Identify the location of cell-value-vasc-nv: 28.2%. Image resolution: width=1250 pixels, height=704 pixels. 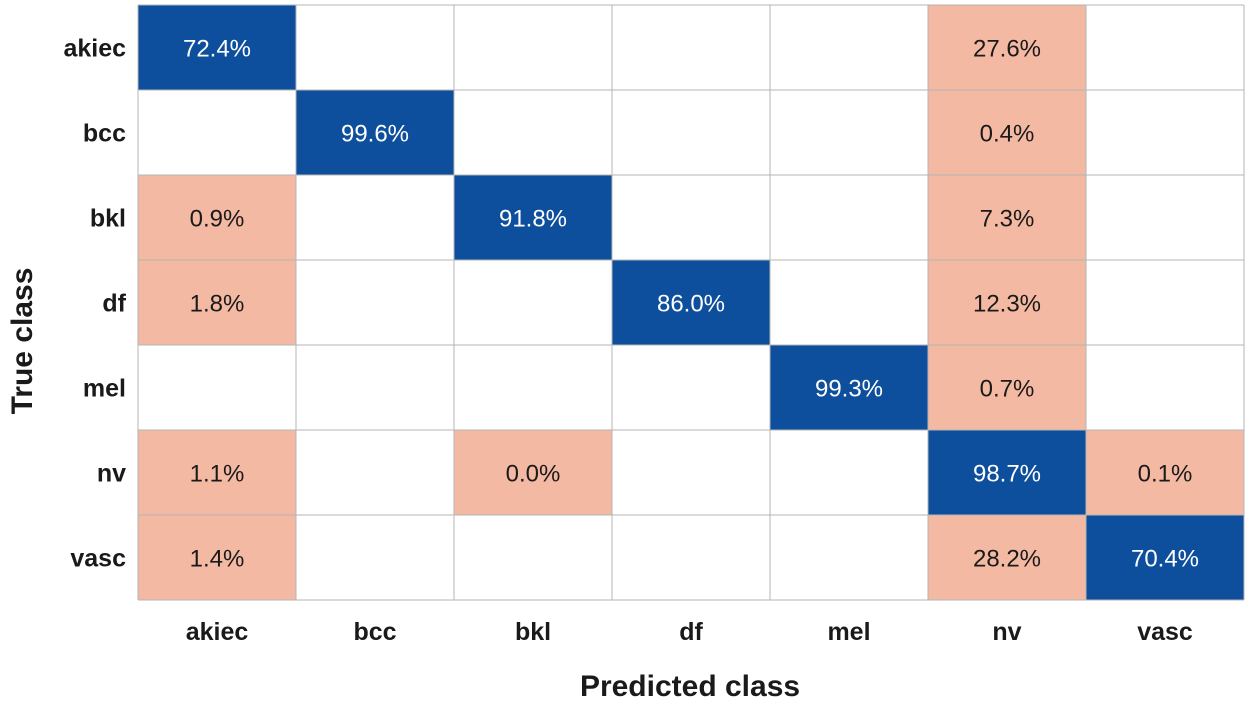
(1007, 559).